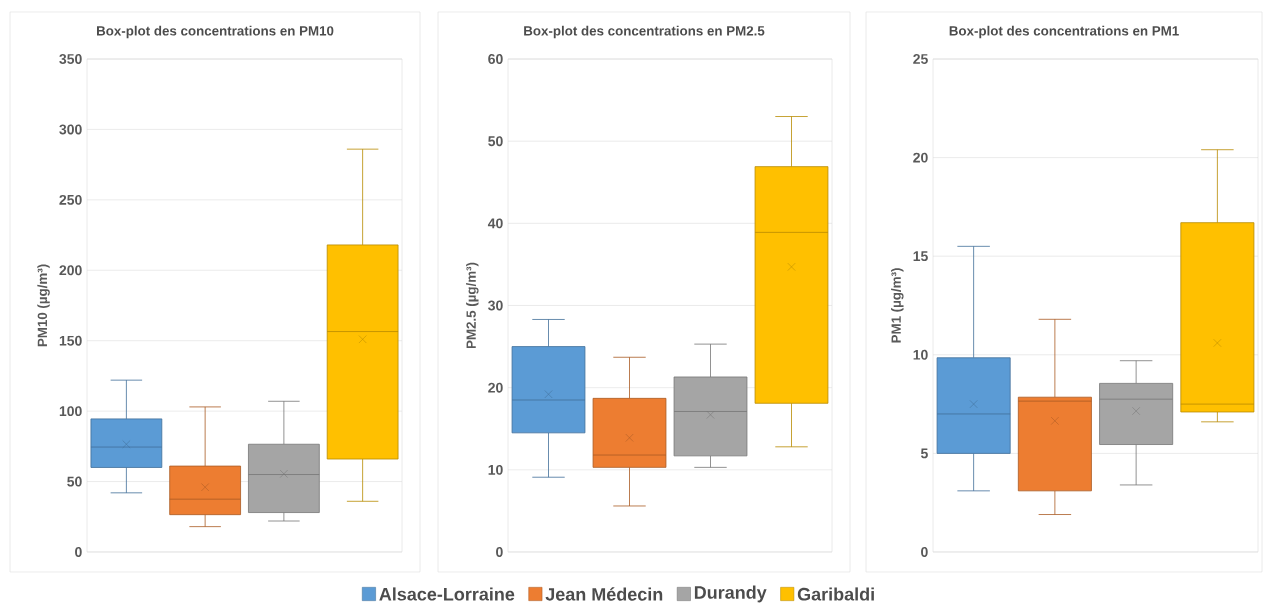 The height and width of the screenshot is (605, 1264). What do you see at coordinates (604, 594) in the screenshot?
I see `legend-label: Jean Médecin` at bounding box center [604, 594].